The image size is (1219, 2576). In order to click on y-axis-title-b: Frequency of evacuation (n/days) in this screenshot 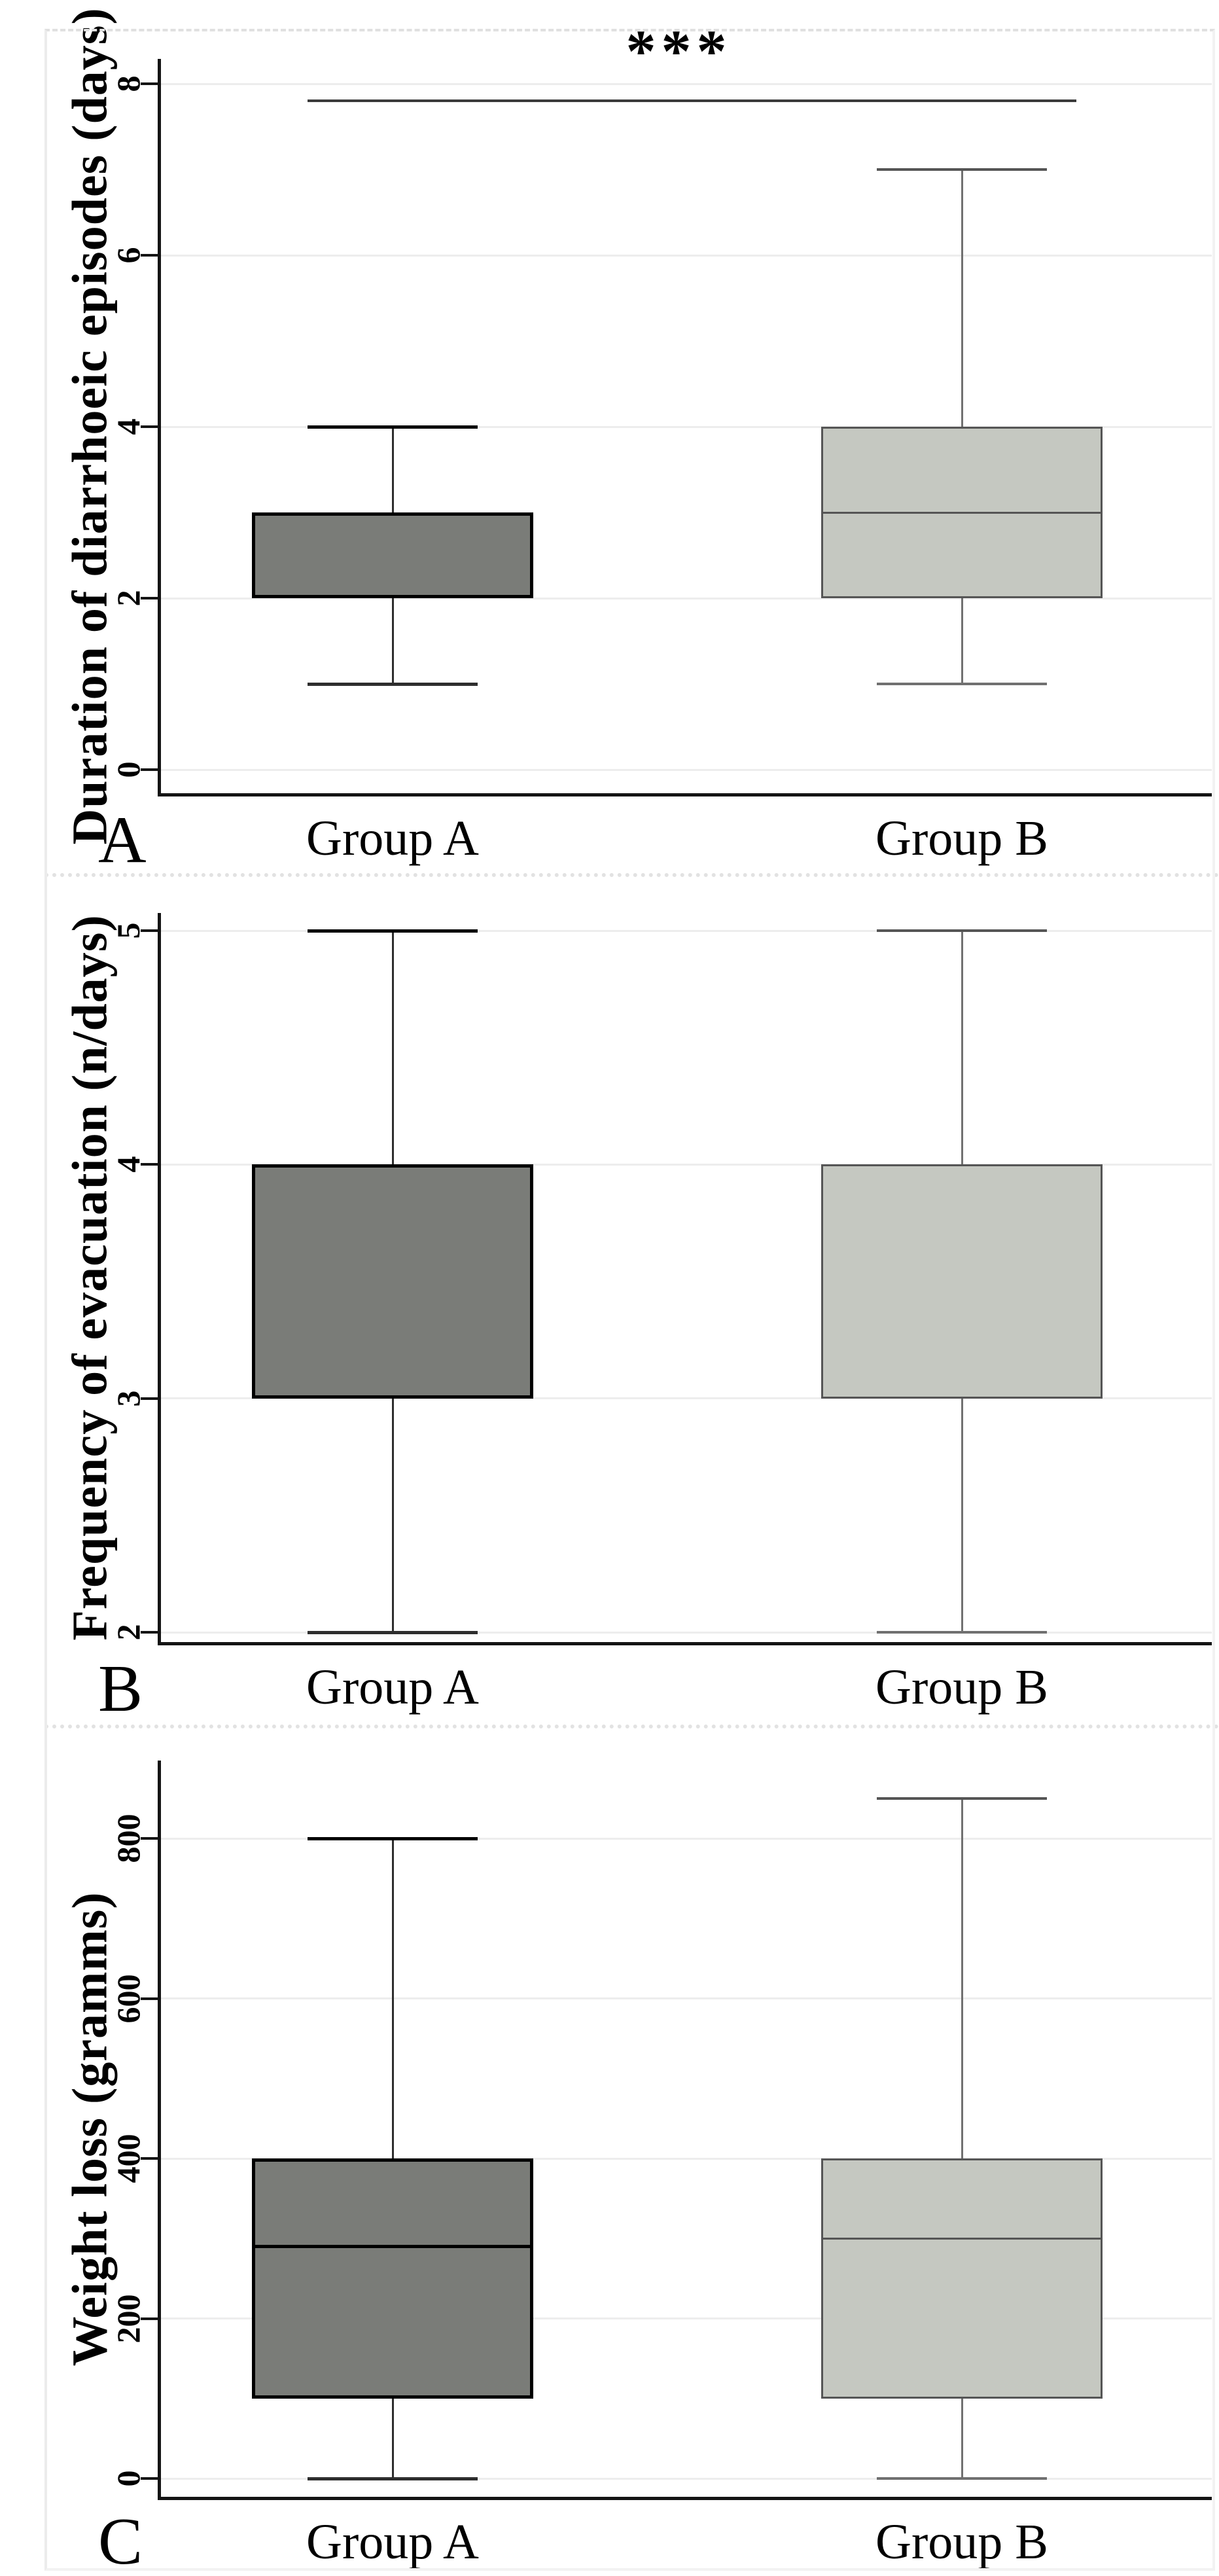, I will do `click(90, 1277)`.